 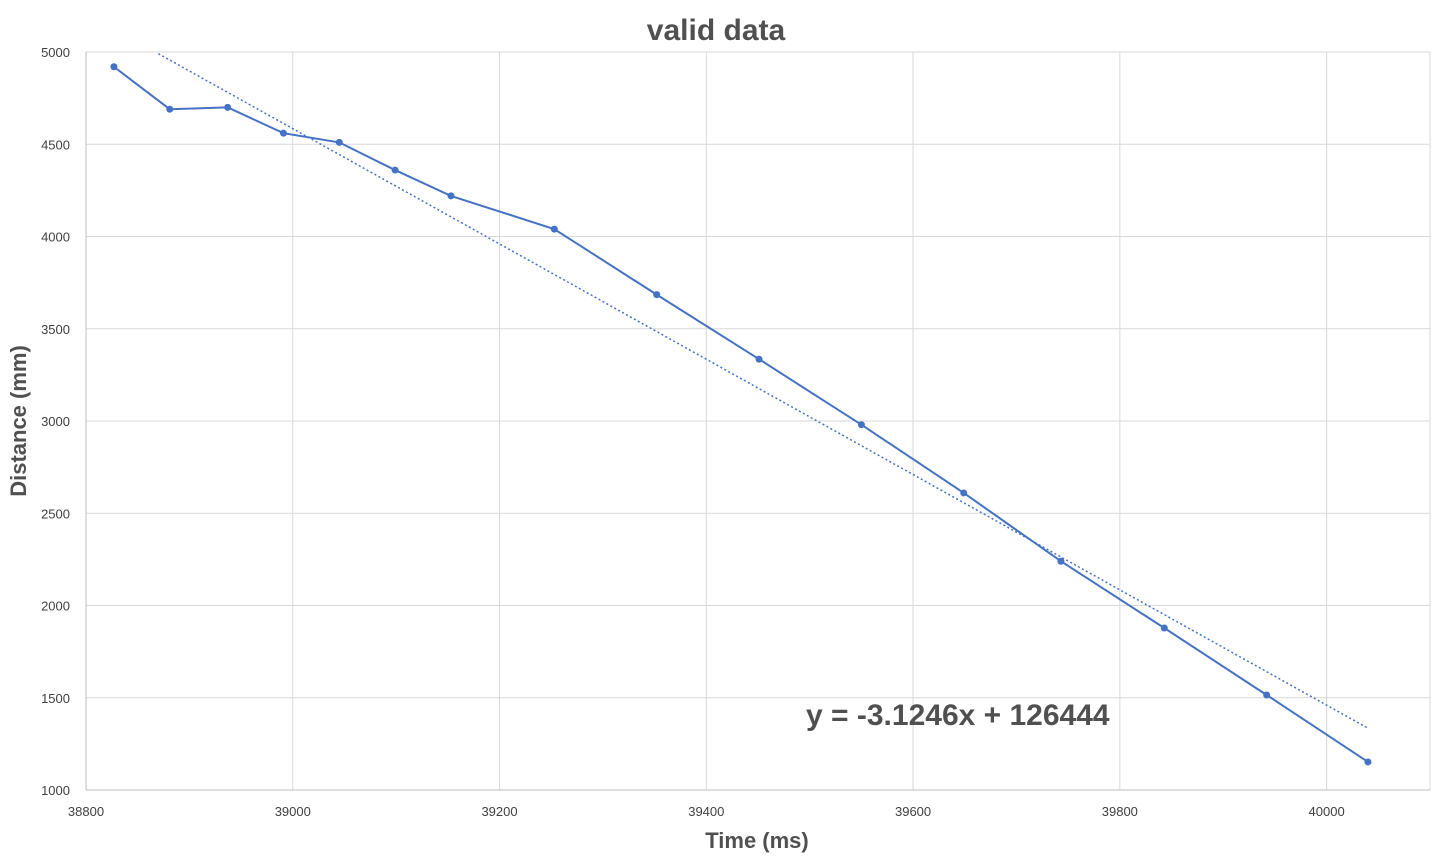 What do you see at coordinates (55, 237) in the screenshot?
I see `y-tick-label: 4000` at bounding box center [55, 237].